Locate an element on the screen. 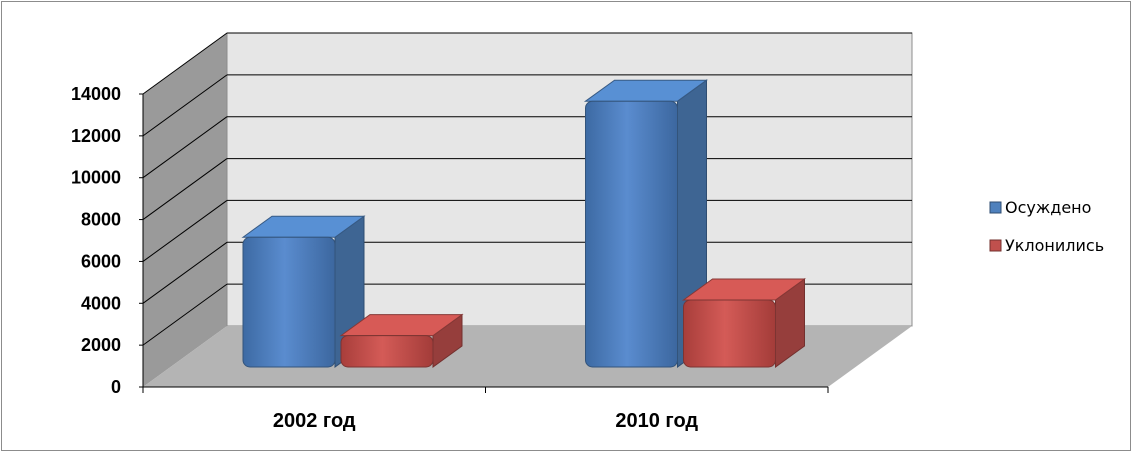 This screenshot has width=1132, height=452. legend-item-evaded: Уклонились is located at coordinates (1046, 245).